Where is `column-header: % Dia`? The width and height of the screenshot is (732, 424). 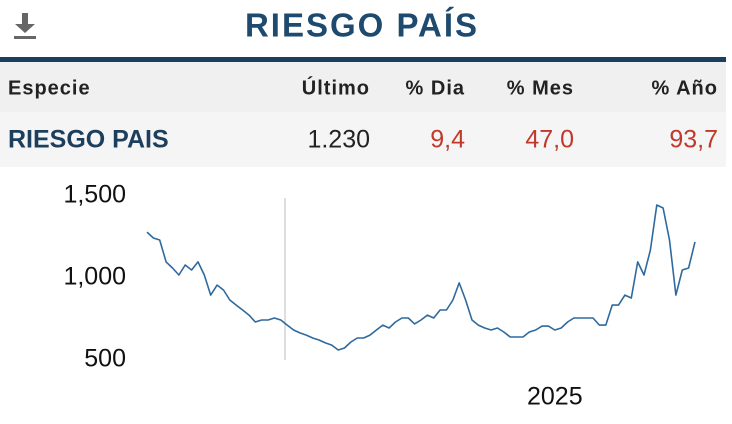
column-header: % Dia is located at coordinates (435, 88).